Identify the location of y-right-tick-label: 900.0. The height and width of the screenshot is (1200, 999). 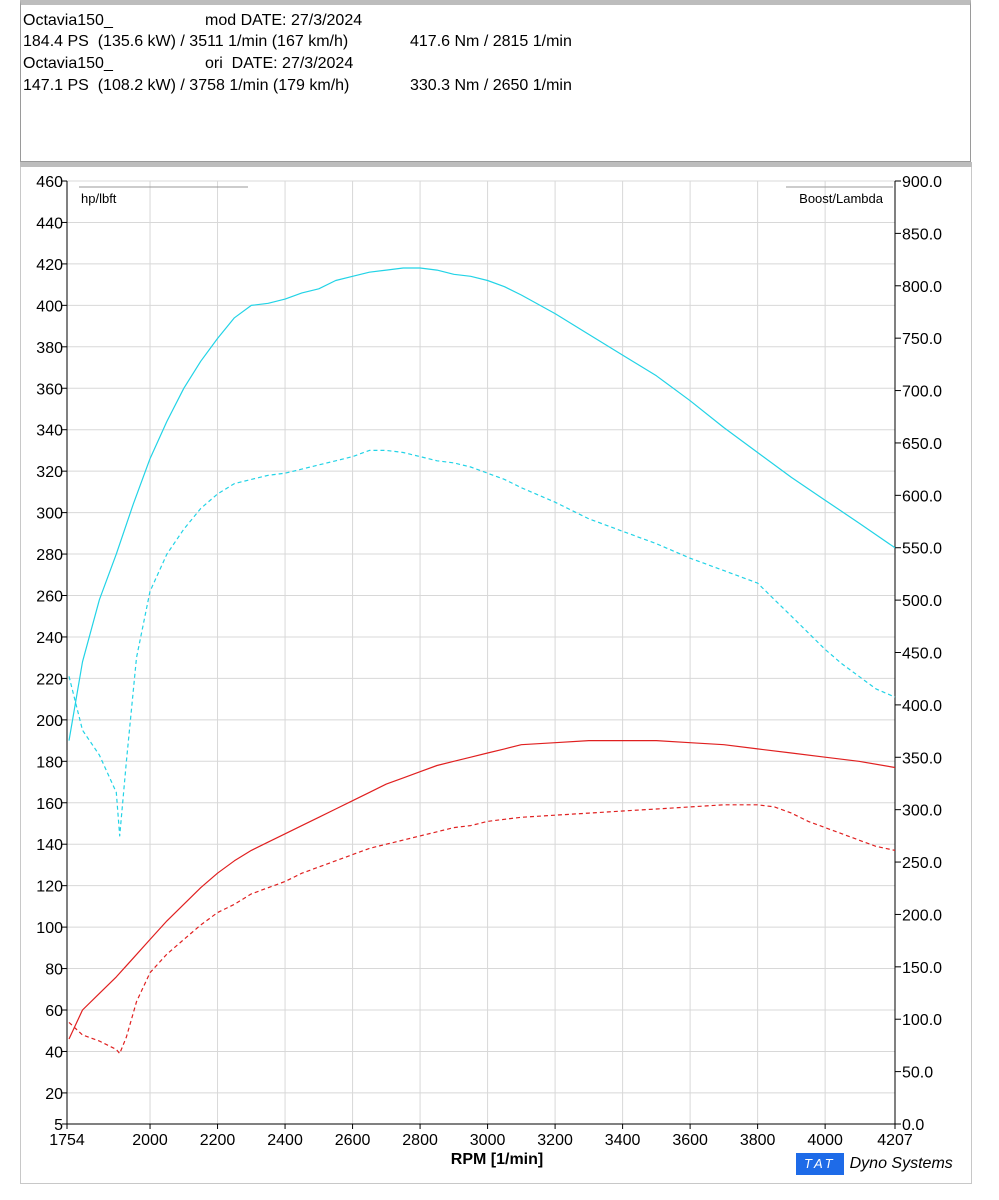
(922, 182).